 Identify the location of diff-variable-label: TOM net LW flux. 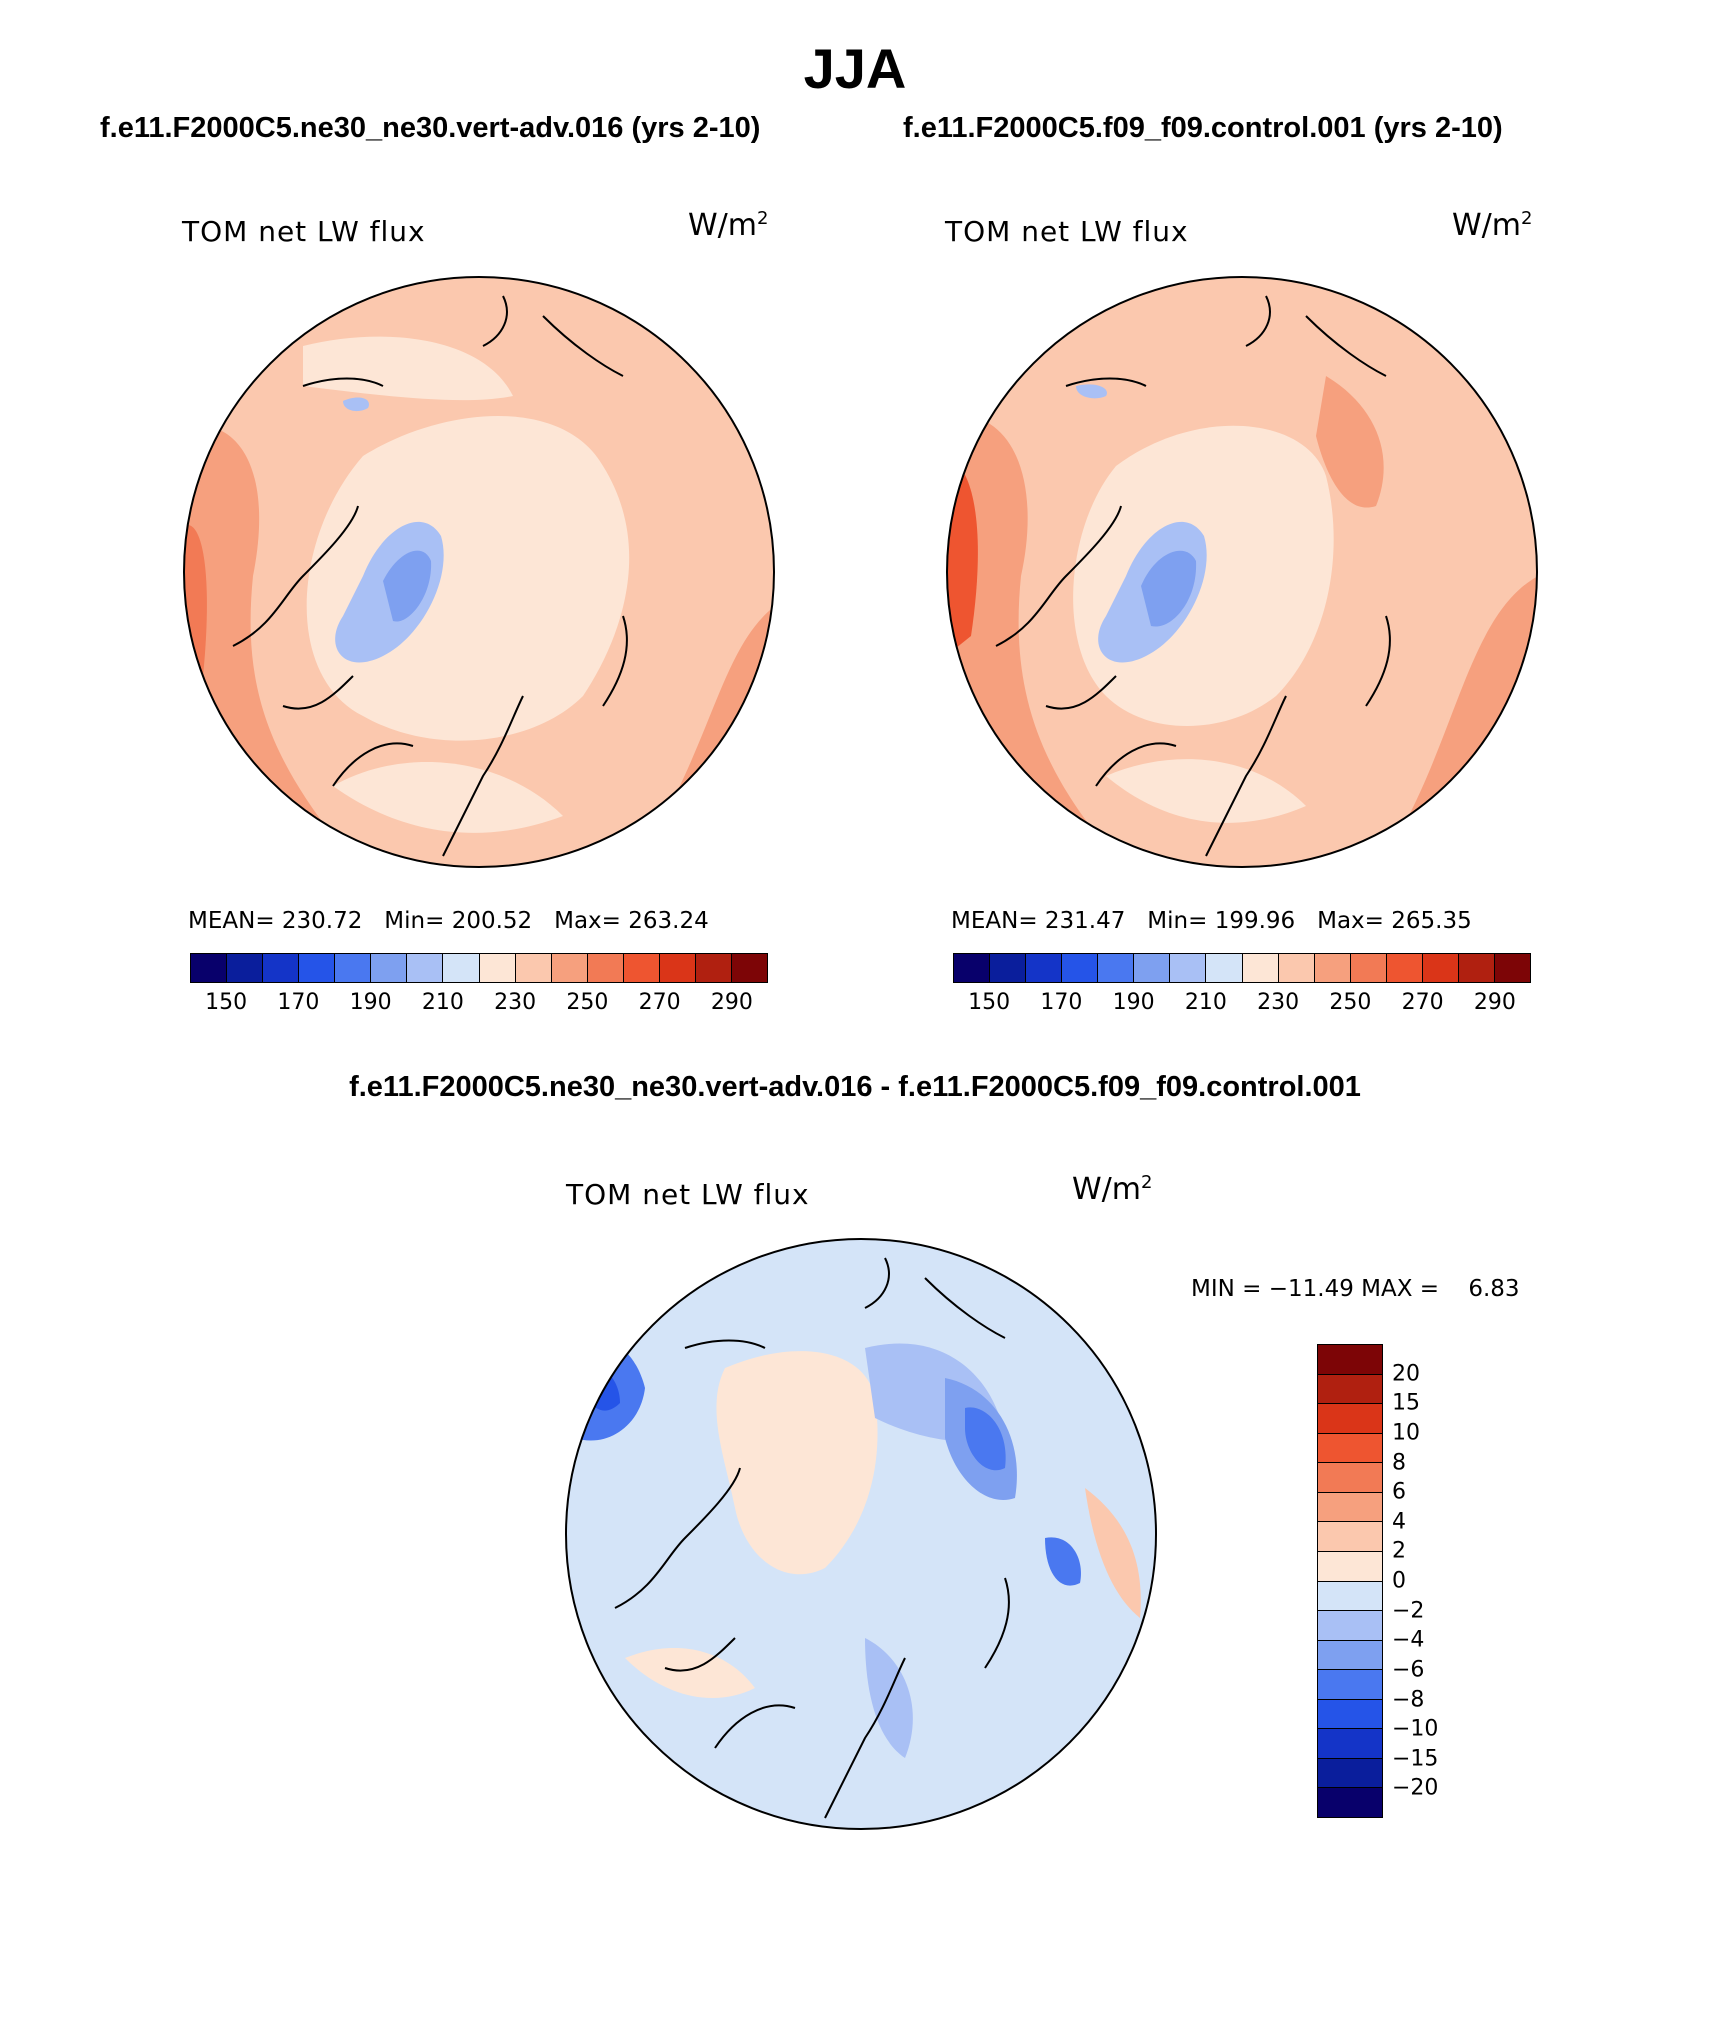
(688, 1194).